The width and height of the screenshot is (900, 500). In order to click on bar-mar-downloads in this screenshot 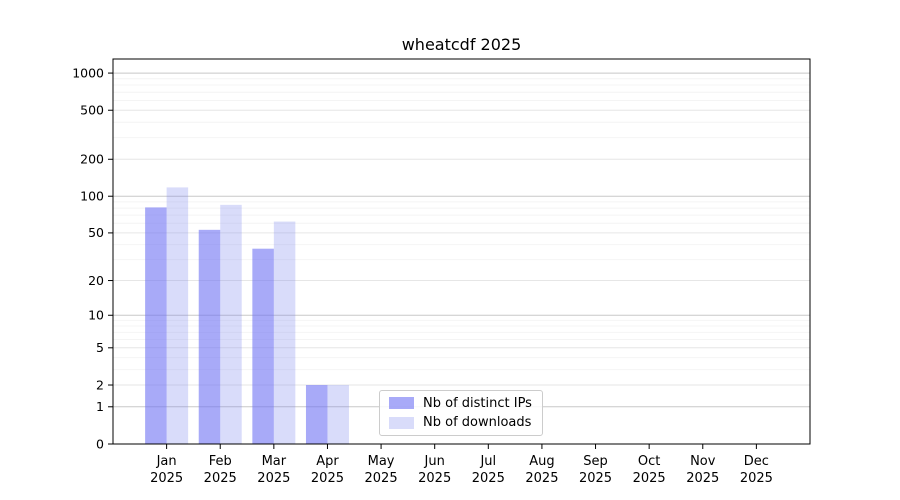, I will do `click(284, 332)`.